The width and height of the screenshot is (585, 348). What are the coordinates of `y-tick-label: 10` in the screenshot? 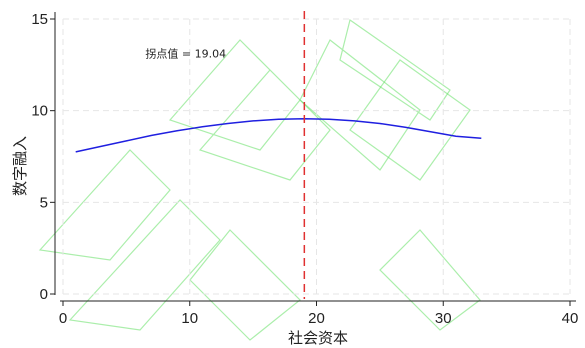 It's located at (39, 111).